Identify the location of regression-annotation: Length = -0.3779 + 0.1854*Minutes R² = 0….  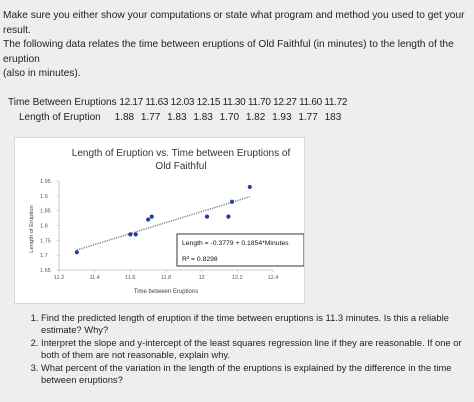
(240, 250).